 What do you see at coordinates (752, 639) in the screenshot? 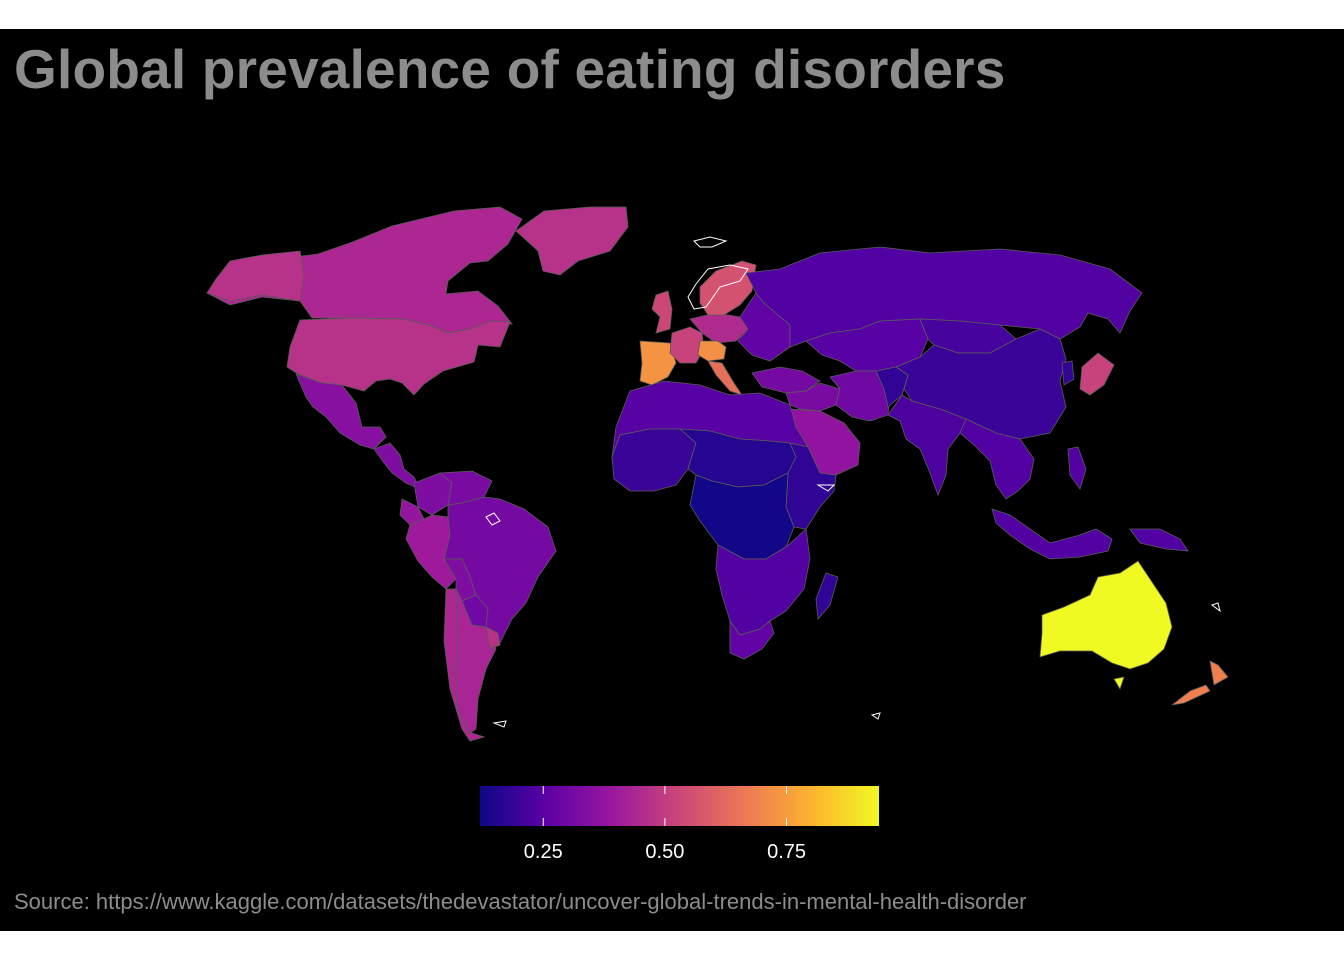
I see `region-south-africa` at bounding box center [752, 639].